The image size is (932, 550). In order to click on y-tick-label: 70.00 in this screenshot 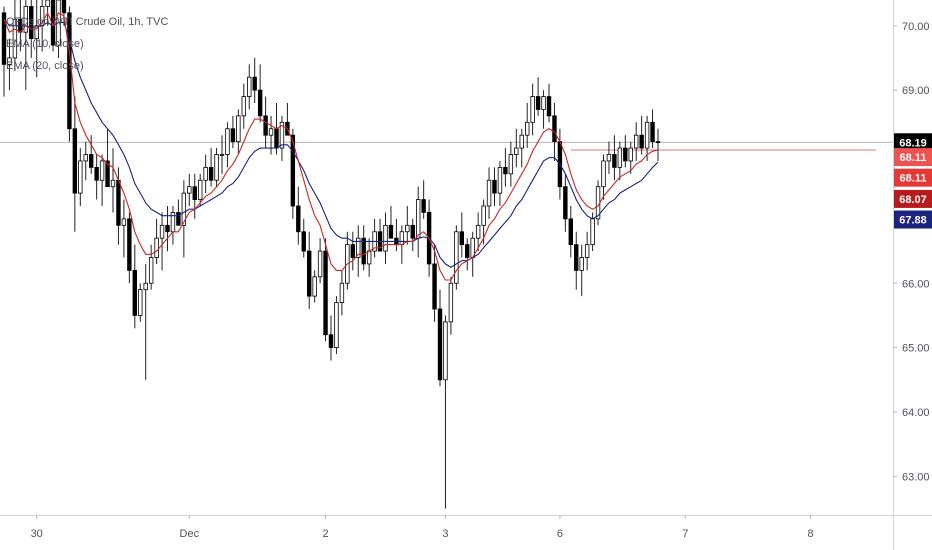, I will do `click(916, 27)`.